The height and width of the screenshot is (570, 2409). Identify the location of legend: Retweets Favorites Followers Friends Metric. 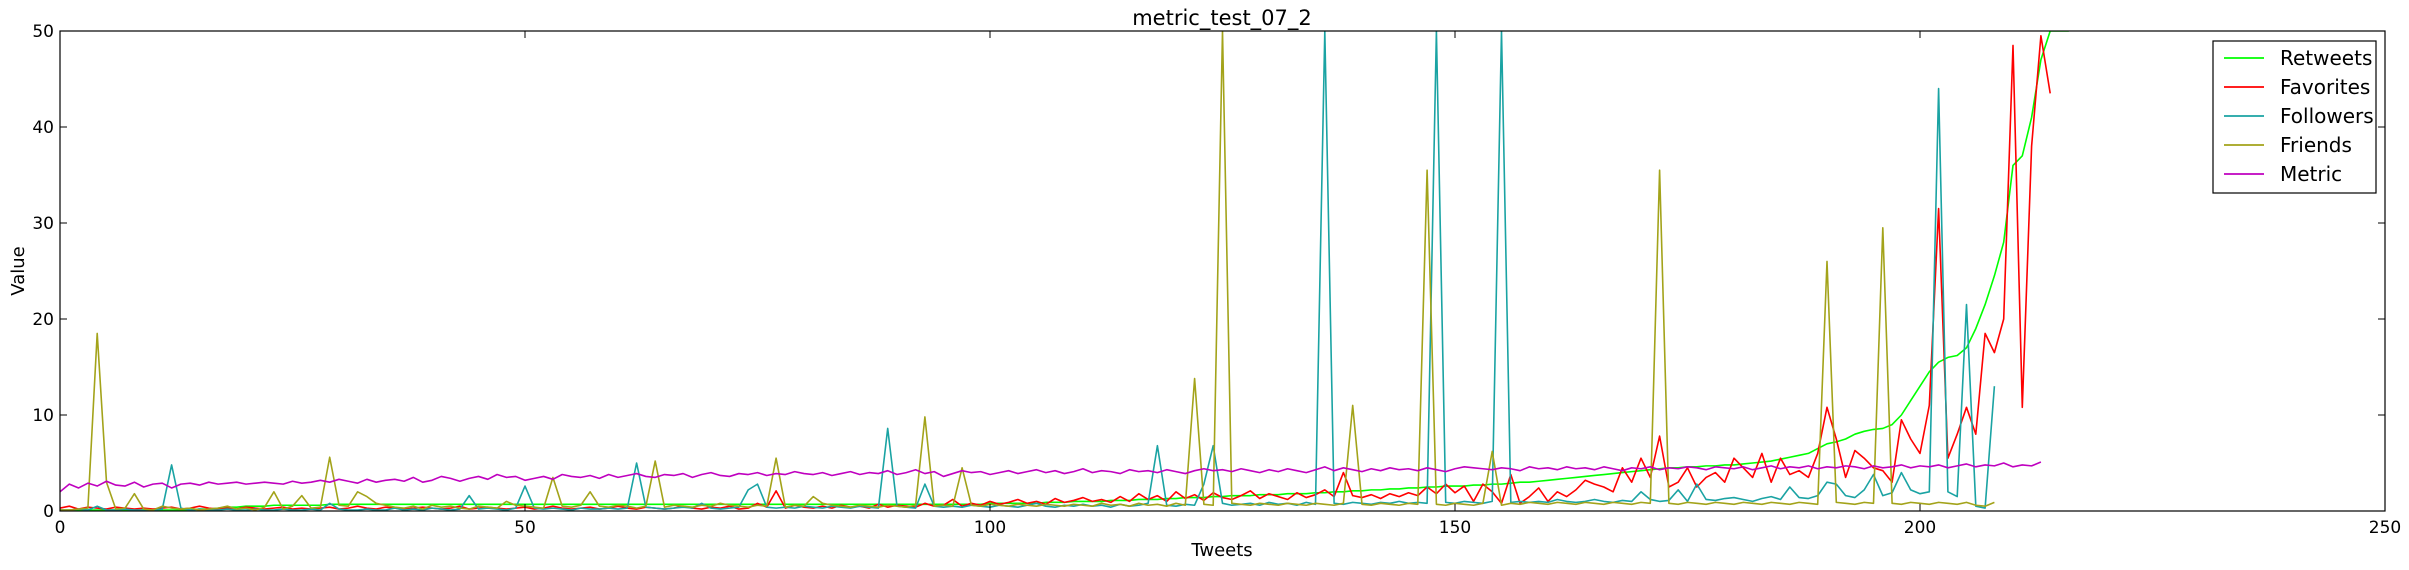
(2294, 117).